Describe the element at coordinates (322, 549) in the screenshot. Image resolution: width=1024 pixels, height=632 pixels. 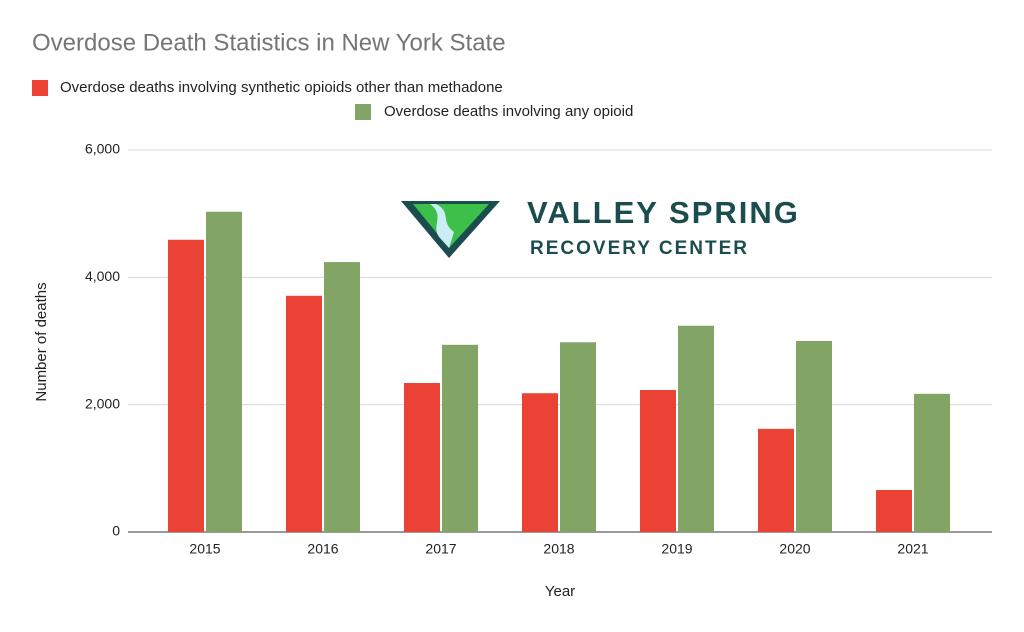
I see `x-tick-label: 2016` at that location.